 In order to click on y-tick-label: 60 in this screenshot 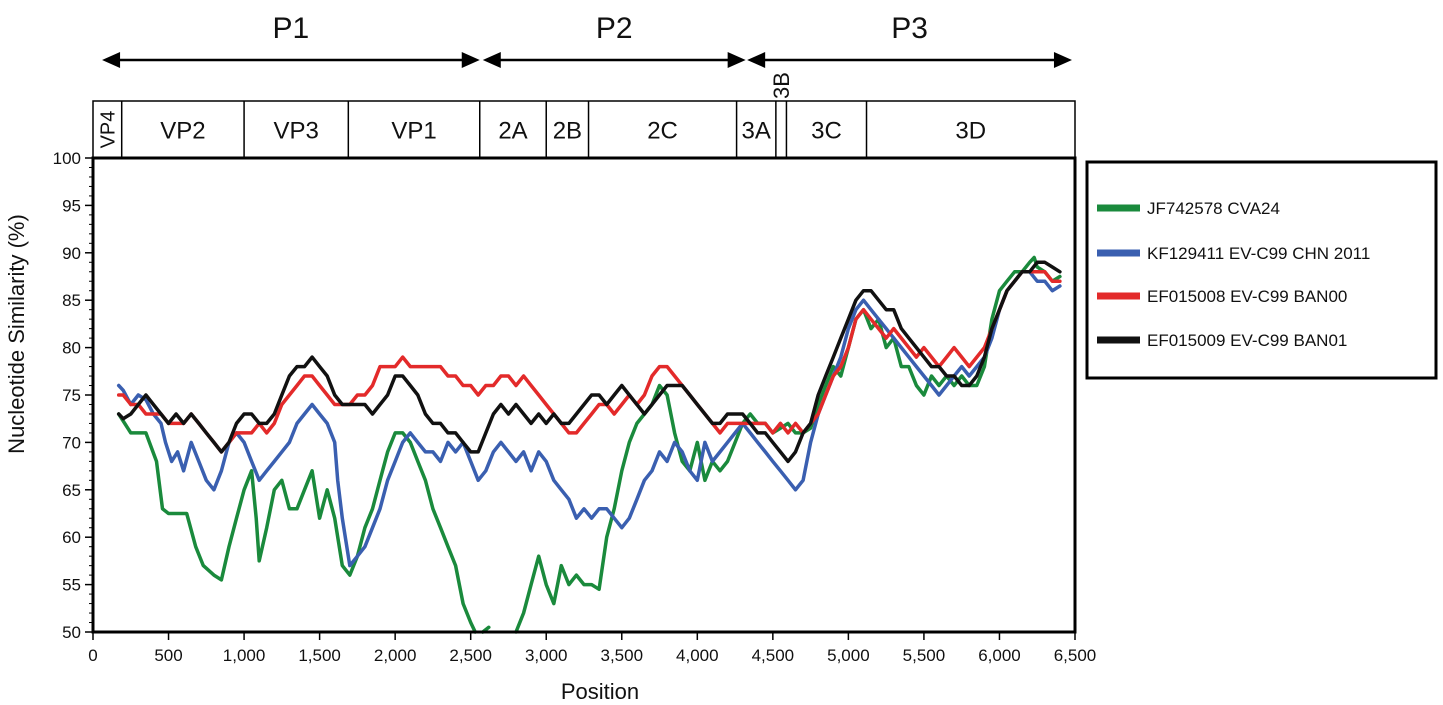, I will do `click(71, 537)`.